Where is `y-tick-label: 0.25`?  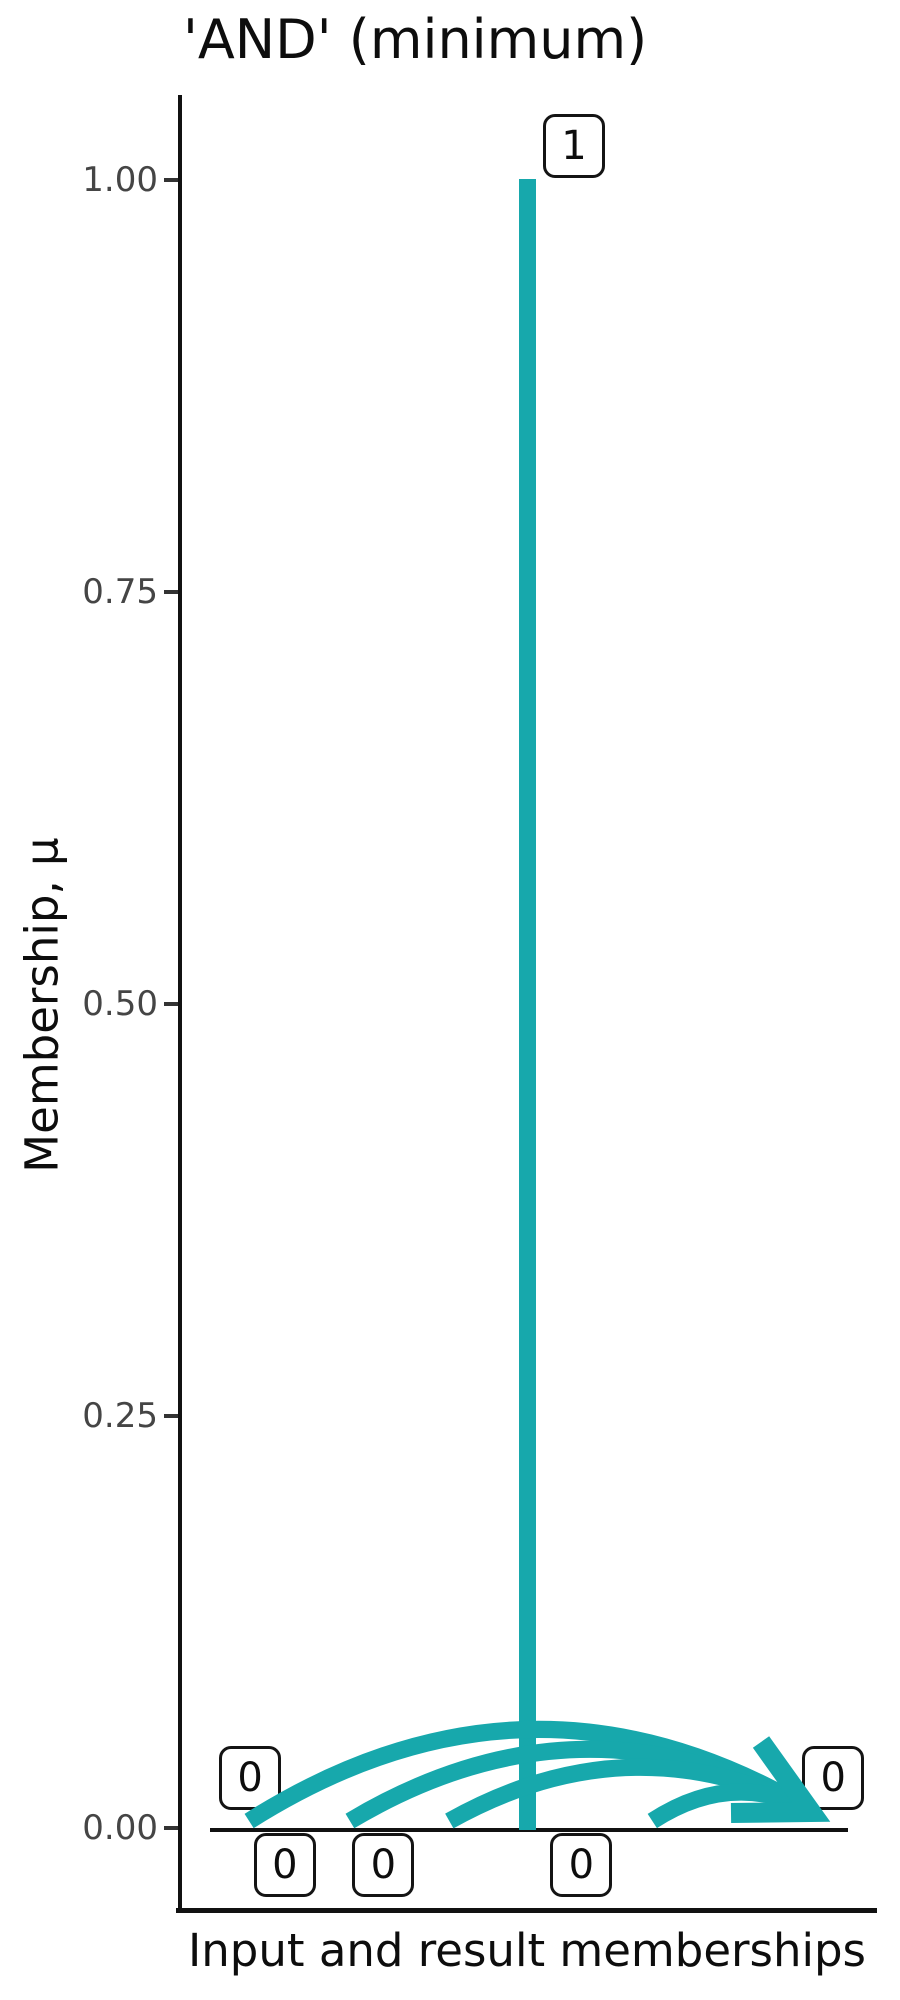
y-tick-label: 0.25 is located at coordinates (120, 1416).